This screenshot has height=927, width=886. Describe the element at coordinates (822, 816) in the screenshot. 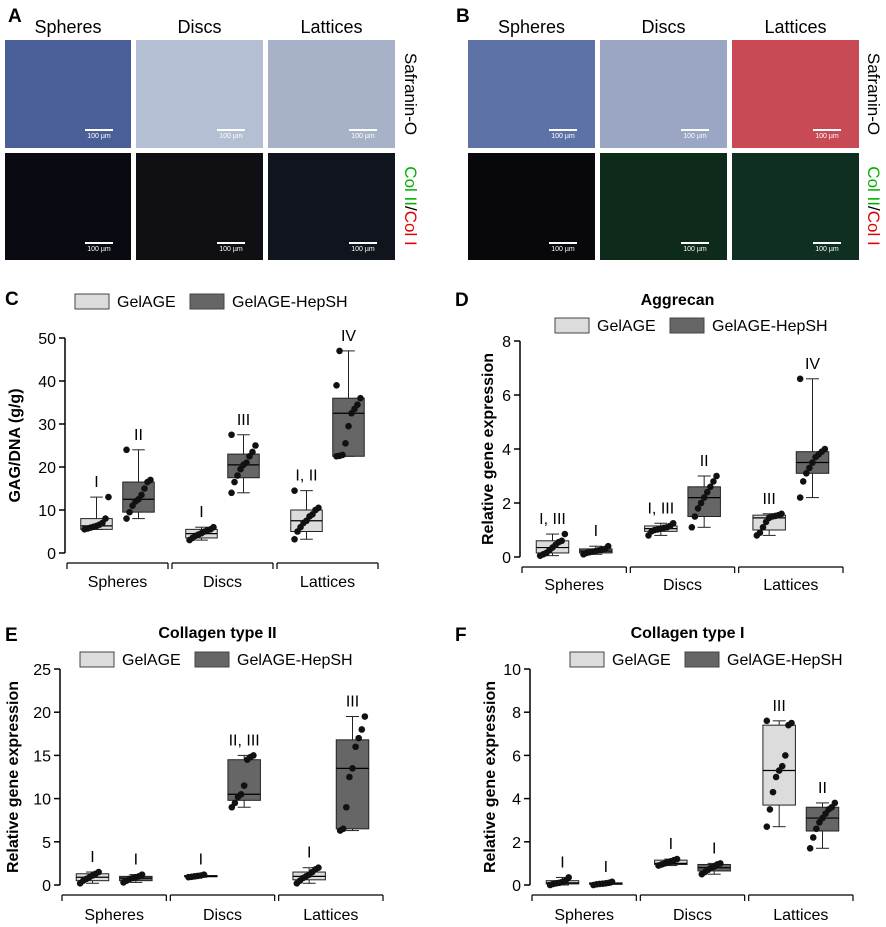

I see `box-gelage-hepsh-lattices: II` at that location.